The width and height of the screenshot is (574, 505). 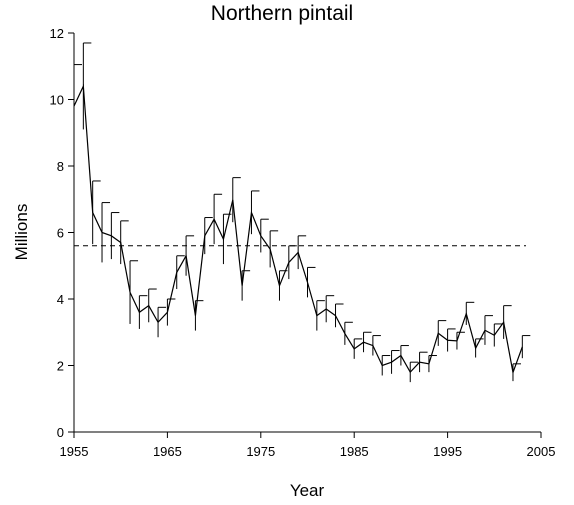 What do you see at coordinates (60, 166) in the screenshot?
I see `y-tick-label: 8` at bounding box center [60, 166].